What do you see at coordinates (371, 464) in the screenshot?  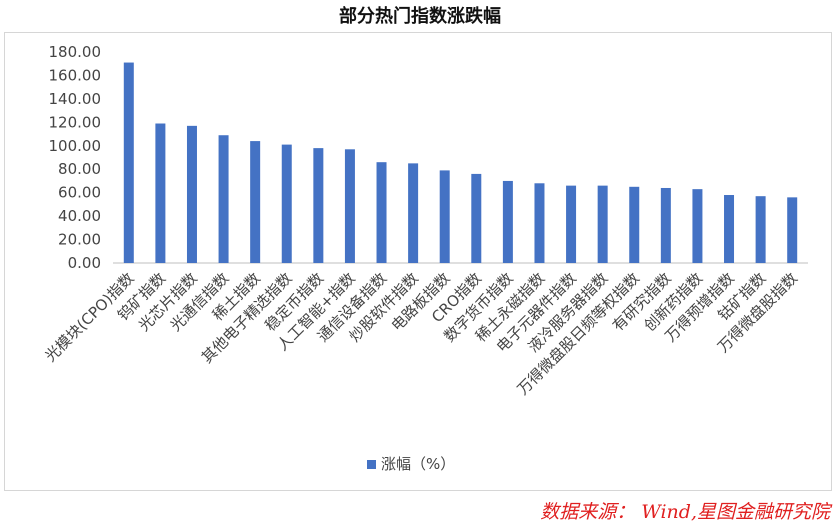 I see `legend-swatch` at bounding box center [371, 464].